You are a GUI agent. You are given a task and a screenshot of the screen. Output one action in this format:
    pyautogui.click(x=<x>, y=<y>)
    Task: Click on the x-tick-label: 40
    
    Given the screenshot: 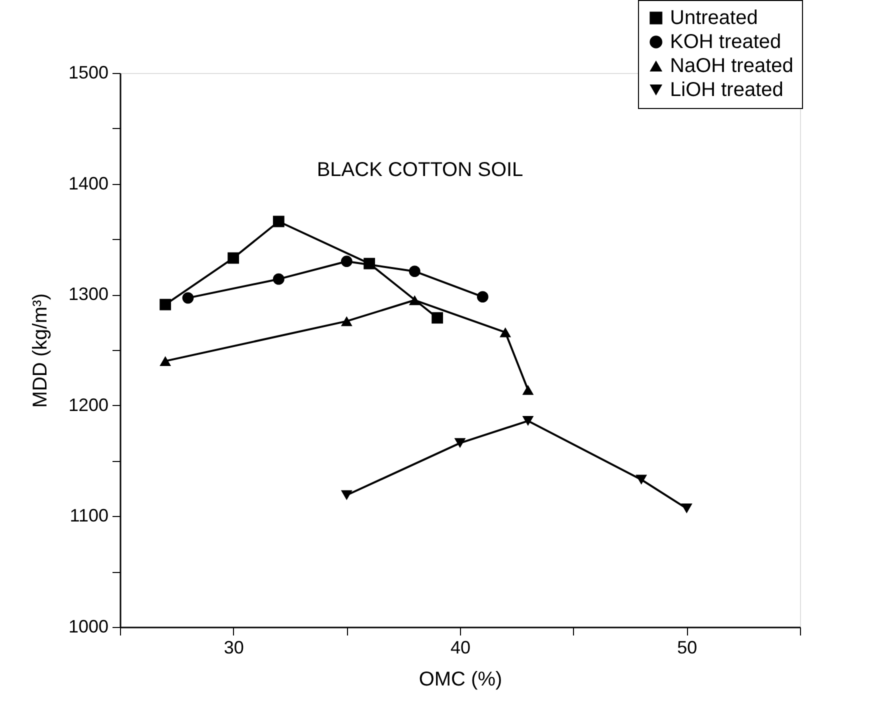 What is the action you would take?
    pyautogui.click(x=460, y=648)
    